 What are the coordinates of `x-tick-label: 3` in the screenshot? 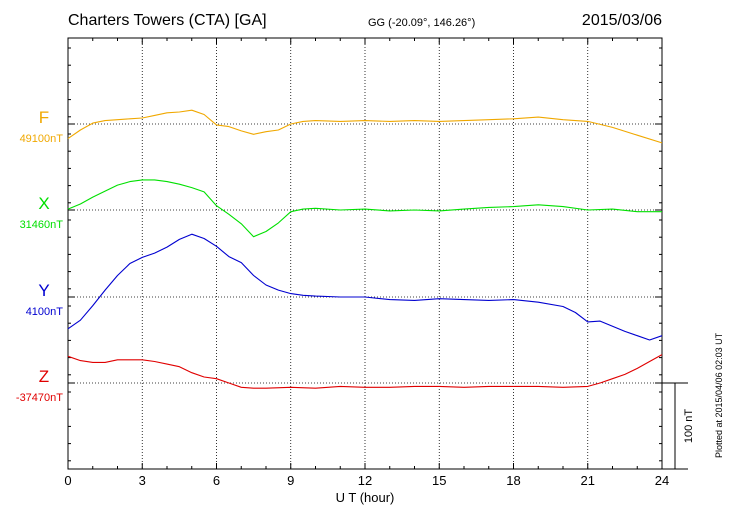 It's located at (142, 480).